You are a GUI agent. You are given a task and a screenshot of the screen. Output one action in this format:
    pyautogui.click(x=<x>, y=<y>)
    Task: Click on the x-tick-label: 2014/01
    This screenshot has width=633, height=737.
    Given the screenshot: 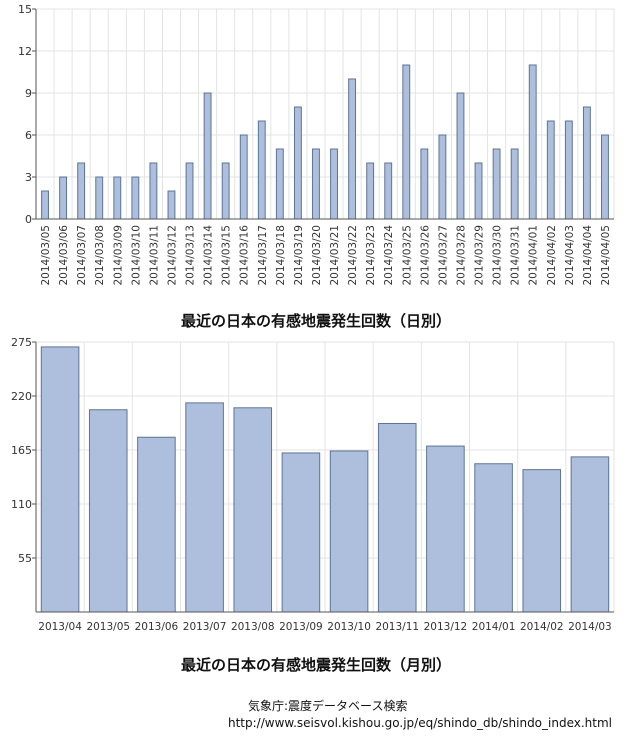 What is the action you would take?
    pyautogui.click(x=494, y=627)
    